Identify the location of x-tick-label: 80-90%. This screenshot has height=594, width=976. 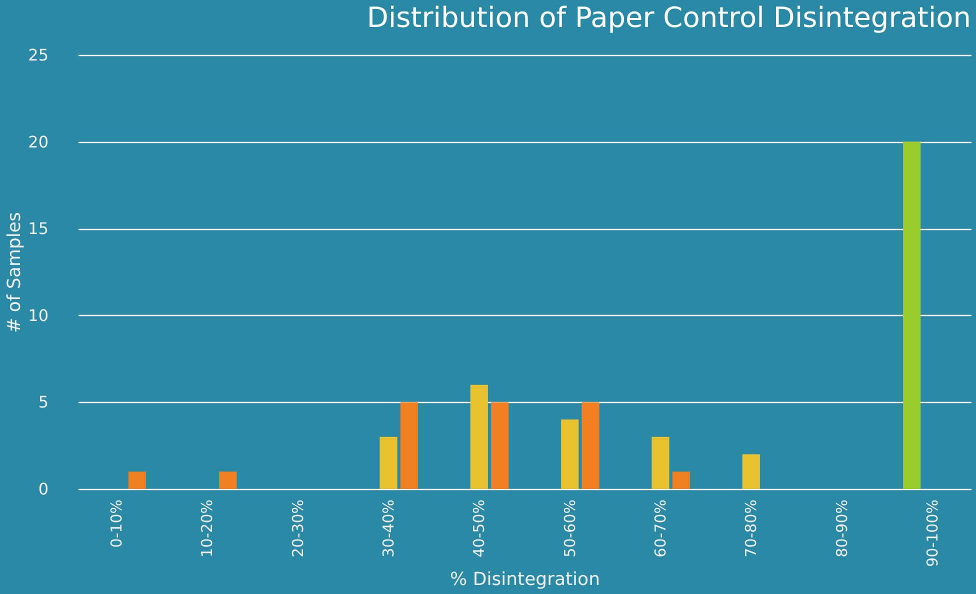
(841, 529).